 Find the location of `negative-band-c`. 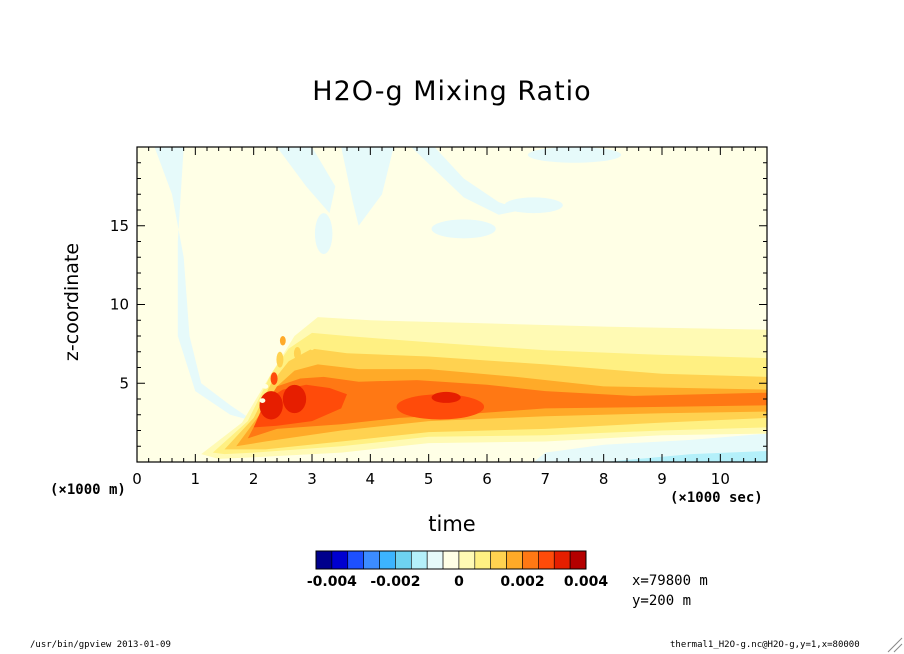

negative-band-c is located at coordinates (466, 181).